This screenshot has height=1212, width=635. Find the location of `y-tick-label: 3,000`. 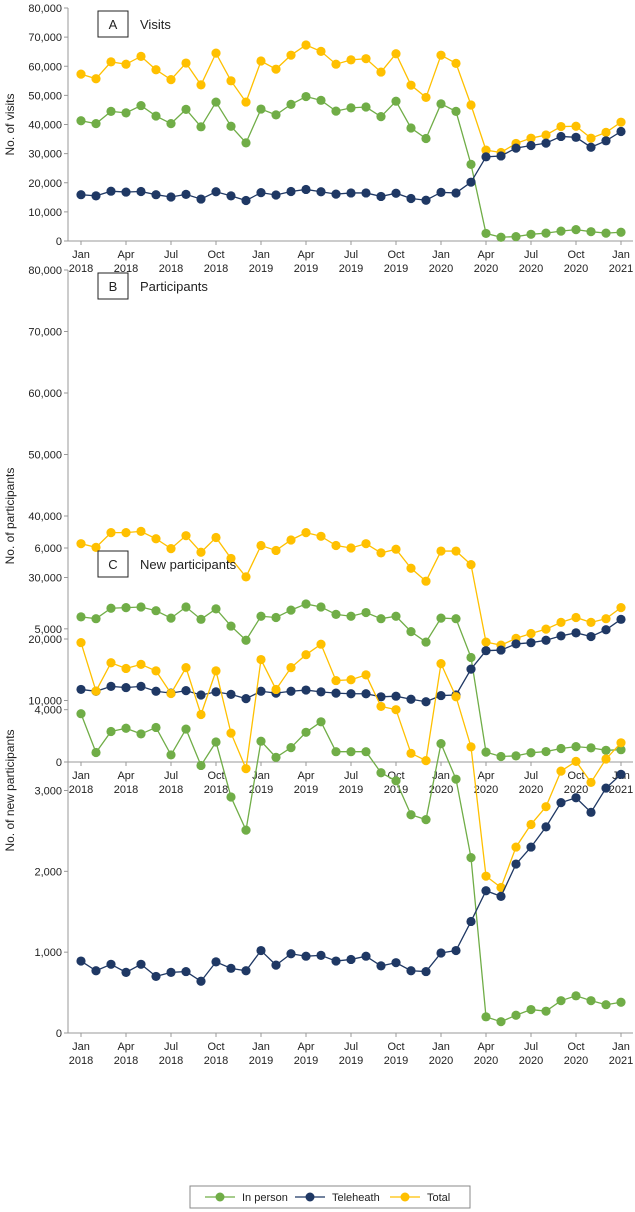

y-tick-label: 3,000 is located at coordinates (48, 792).